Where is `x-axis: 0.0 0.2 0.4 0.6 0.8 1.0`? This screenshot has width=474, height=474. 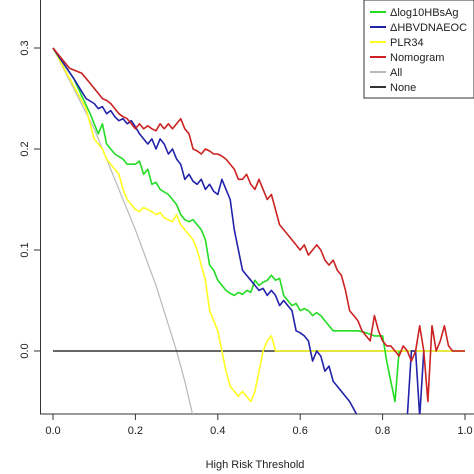 x-axis: 0.0 0.2 0.4 0.6 0.8 1.0 is located at coordinates (259, 425).